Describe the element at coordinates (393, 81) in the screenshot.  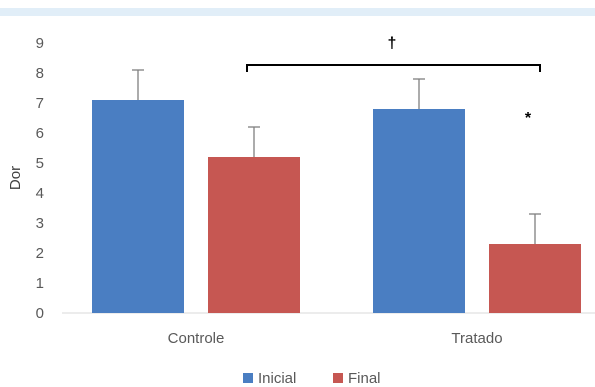
I see `annotations: † *` at that location.